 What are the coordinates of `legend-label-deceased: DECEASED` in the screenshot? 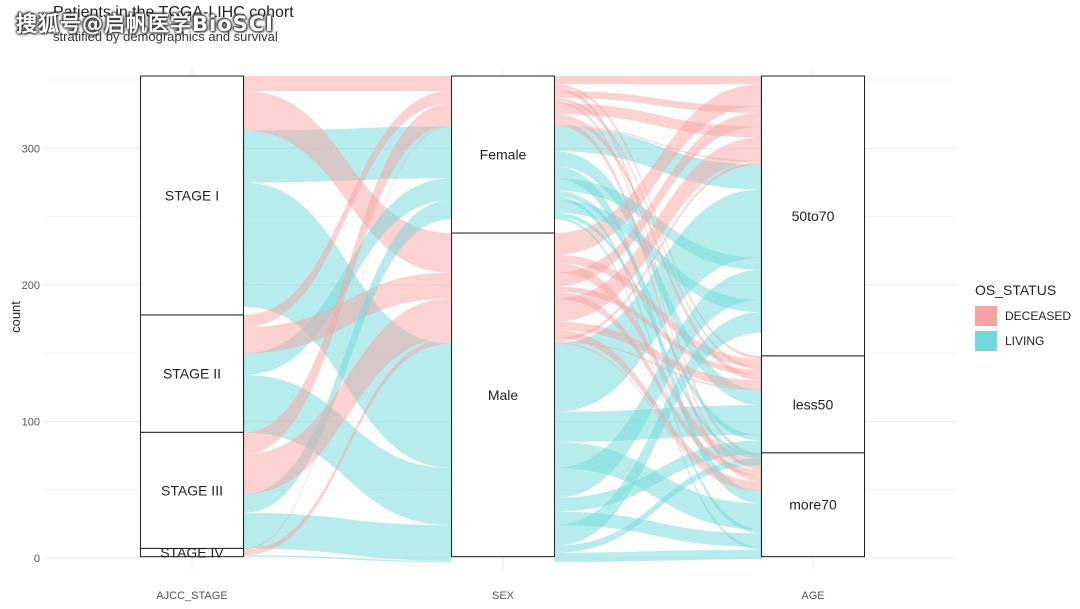 It's located at (1038, 315).